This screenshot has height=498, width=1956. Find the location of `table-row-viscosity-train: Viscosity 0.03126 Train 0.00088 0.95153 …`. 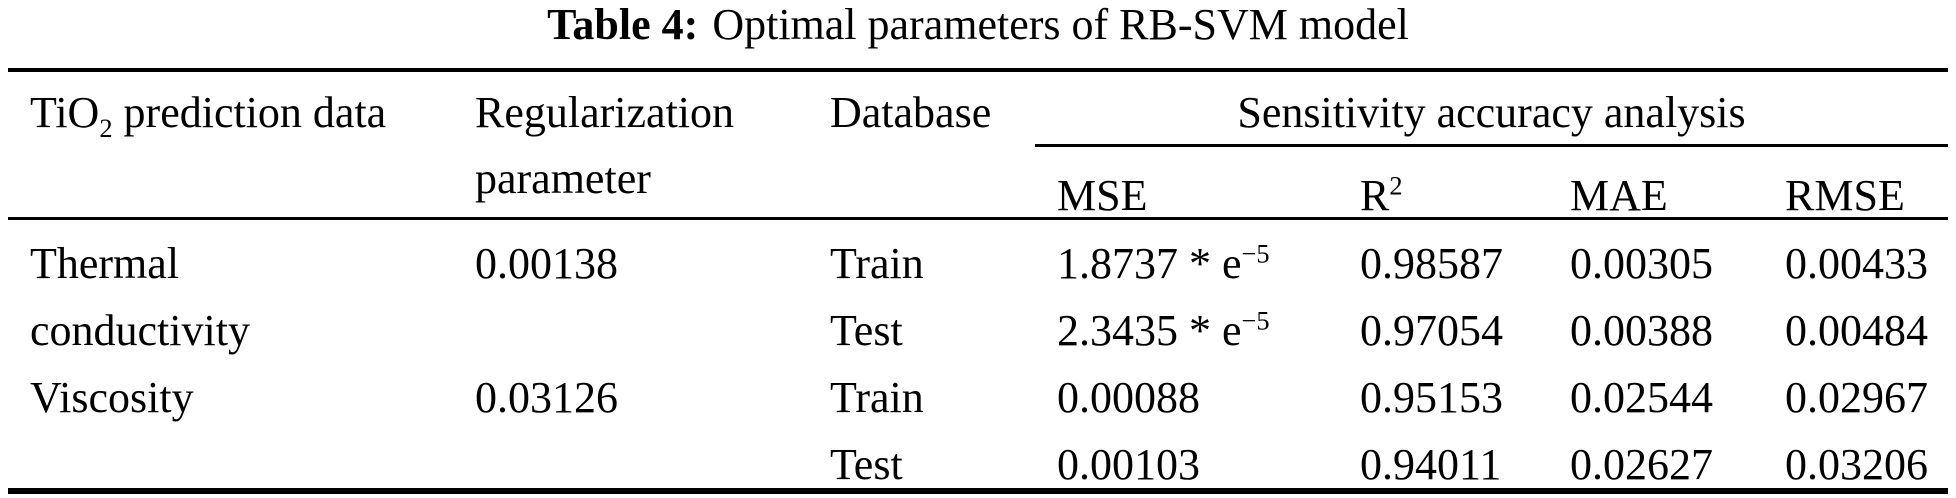

table-row-viscosity-train: Viscosity 0.03126 Train 0.00088 0.95153 … is located at coordinates (978, 388).